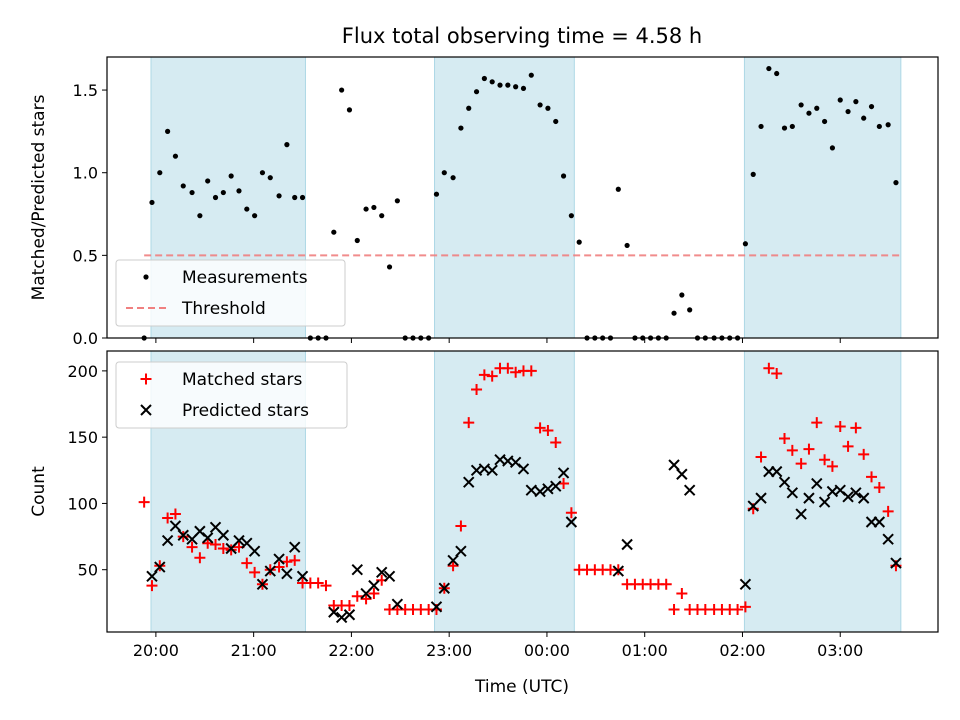 Image resolution: width=960 pixels, height=720 pixels. Describe the element at coordinates (504, 197) in the screenshot. I see `shaded-interval` at that location.